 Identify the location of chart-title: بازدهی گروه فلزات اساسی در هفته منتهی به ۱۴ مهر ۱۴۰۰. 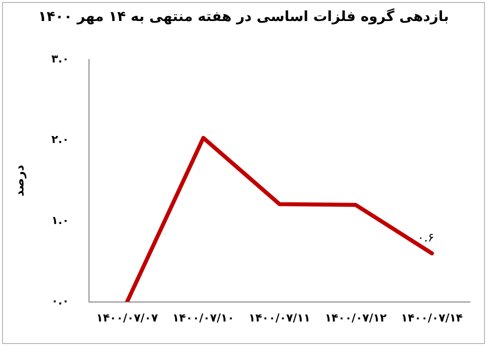
(243, 17).